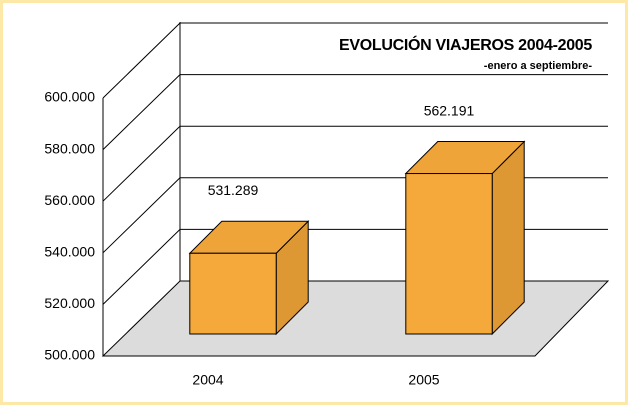 The width and height of the screenshot is (628, 405). Describe the element at coordinates (538, 66) in the screenshot. I see `chart-subtitle: -enero a septiembre-` at that location.